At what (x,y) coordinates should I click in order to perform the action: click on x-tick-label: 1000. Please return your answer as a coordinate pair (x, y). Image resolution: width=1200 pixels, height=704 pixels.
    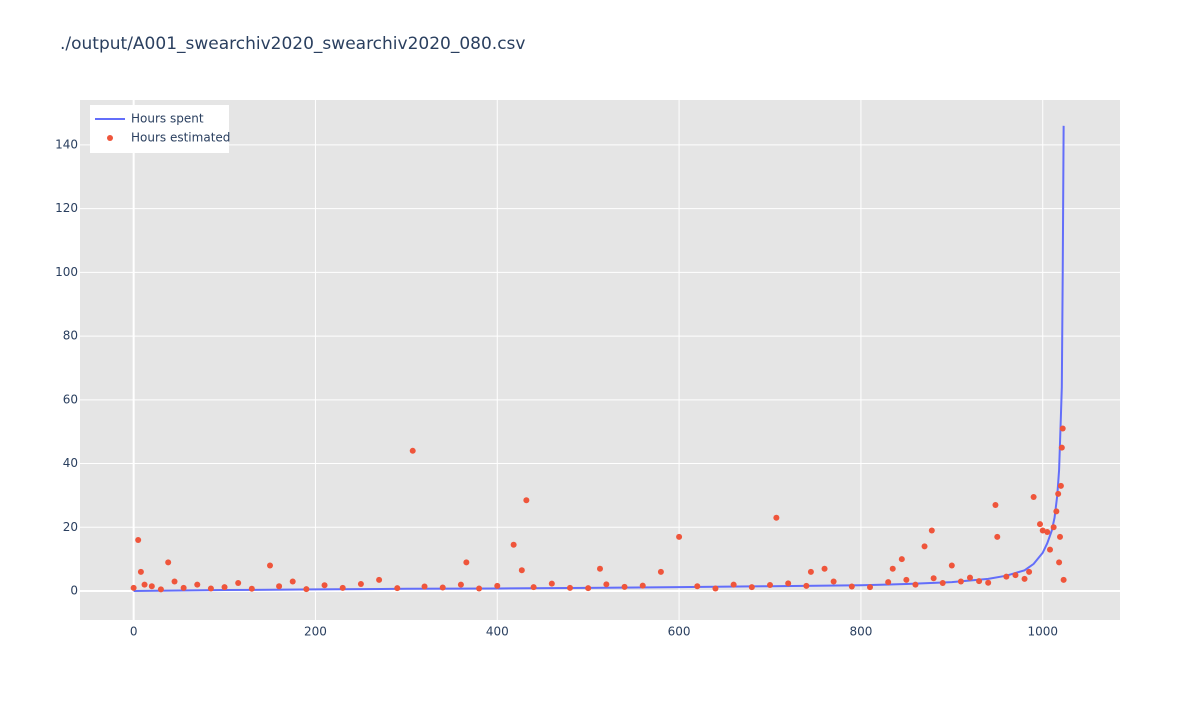
    Looking at the image, I should click on (1042, 632).